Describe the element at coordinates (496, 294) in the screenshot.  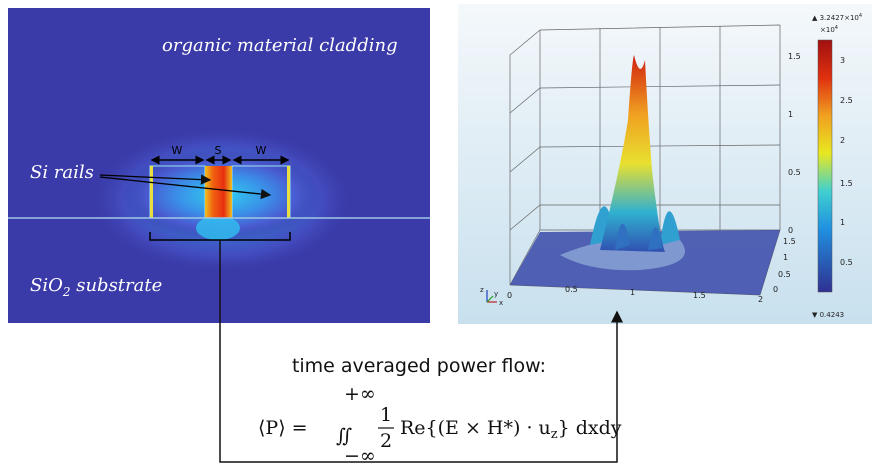
I see `axis-label: y` at that location.